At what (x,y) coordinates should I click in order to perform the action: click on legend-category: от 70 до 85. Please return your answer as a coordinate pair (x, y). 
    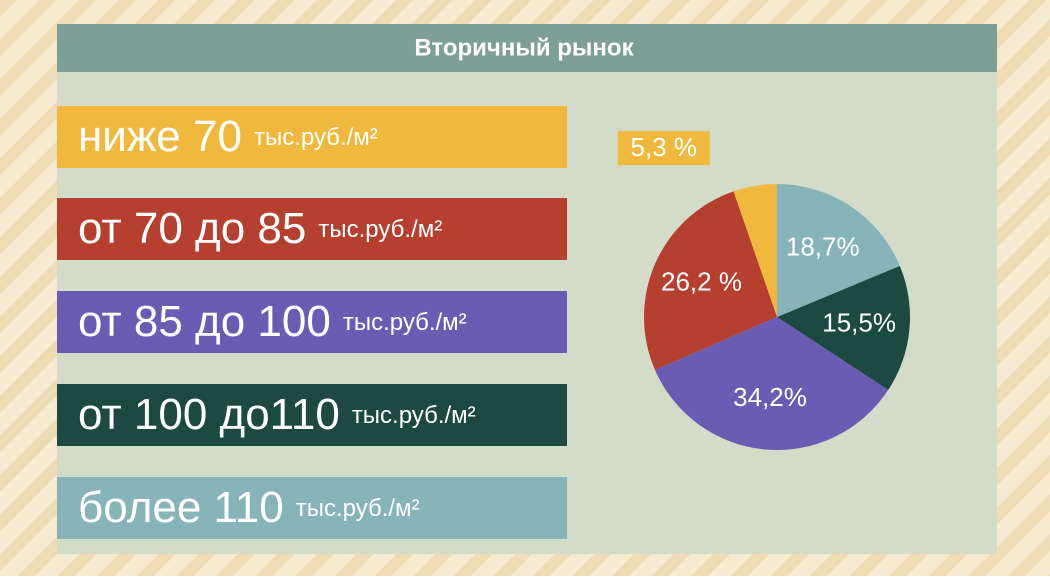
    Looking at the image, I should click on (192, 228).